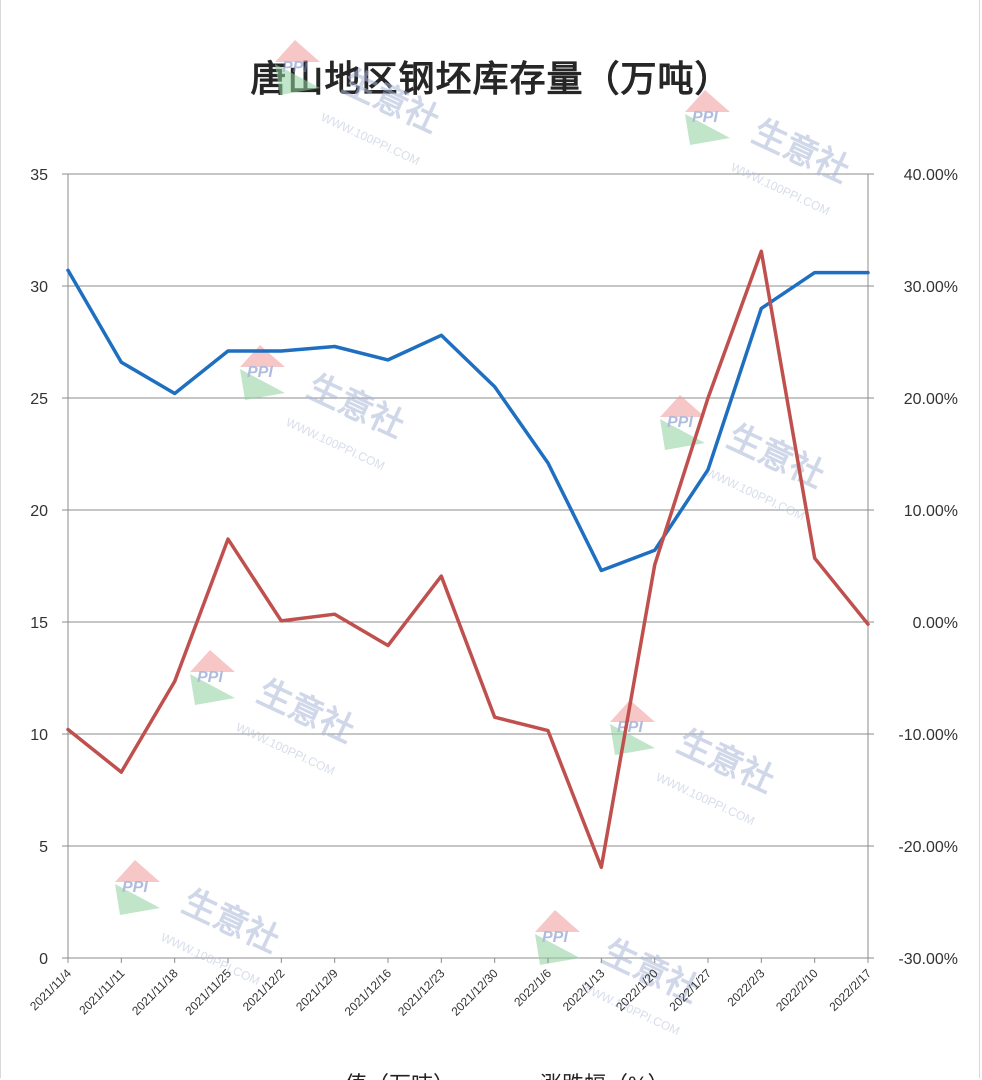 The width and height of the screenshot is (982, 1080). Describe the element at coordinates (368, 992) in the screenshot. I see `x-tick-label: 2021/12/16` at that location.